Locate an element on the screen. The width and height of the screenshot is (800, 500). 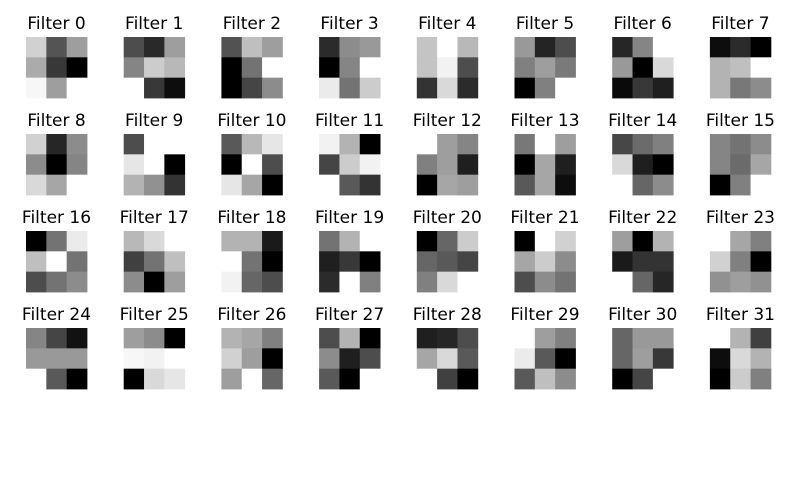
panel-title: Filter 13 is located at coordinates (544, 121).